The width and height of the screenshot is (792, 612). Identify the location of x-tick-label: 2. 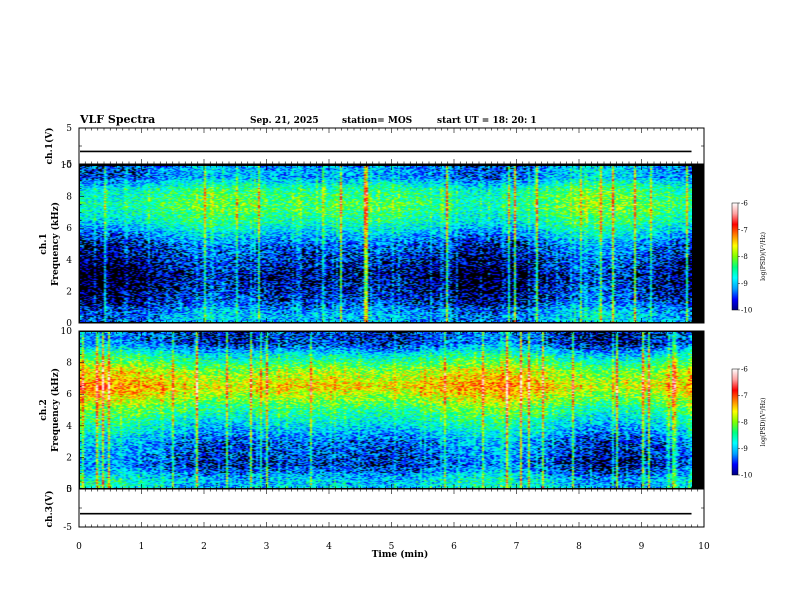
(204, 547).